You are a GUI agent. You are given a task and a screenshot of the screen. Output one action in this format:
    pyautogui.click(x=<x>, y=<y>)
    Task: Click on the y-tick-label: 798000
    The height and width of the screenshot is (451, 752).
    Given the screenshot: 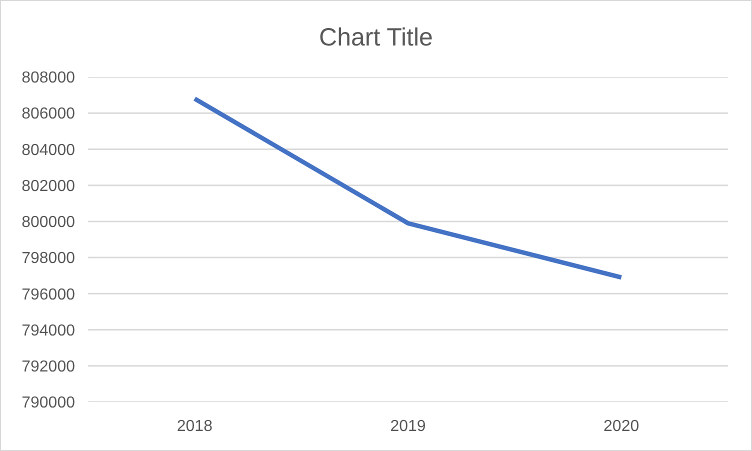 What is the action you would take?
    pyautogui.click(x=49, y=259)
    